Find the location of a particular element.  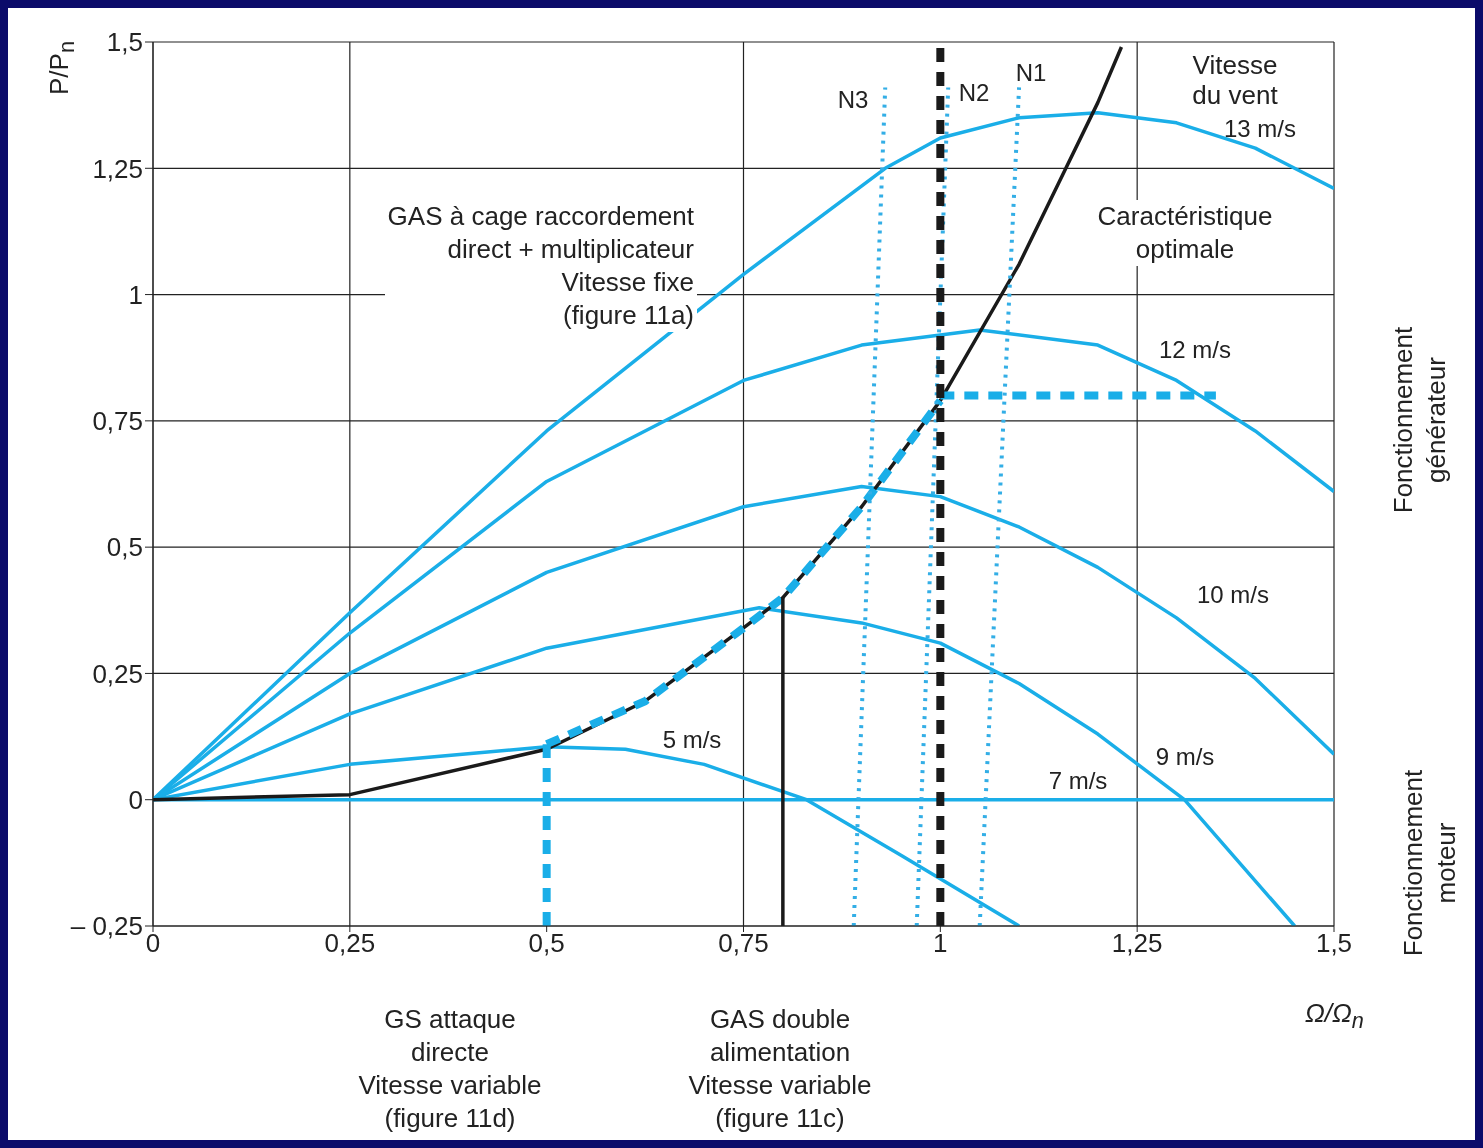

x-tick-label: 1,25 is located at coordinates (1137, 943).